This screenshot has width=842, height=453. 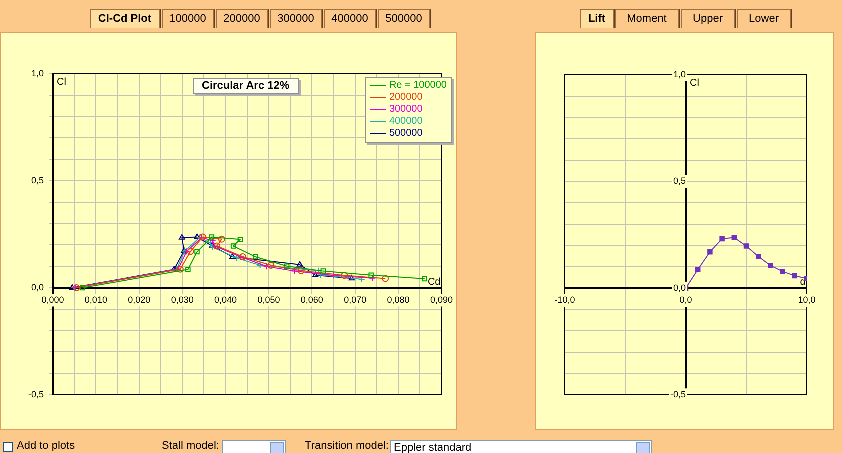 I want to click on x-tick-label: 0,070, so click(x=355, y=299).